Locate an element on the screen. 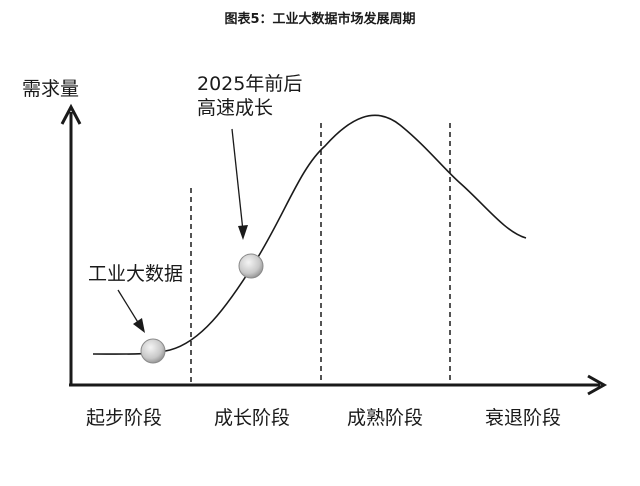  annotation-arrow-growth is located at coordinates (237, 180).